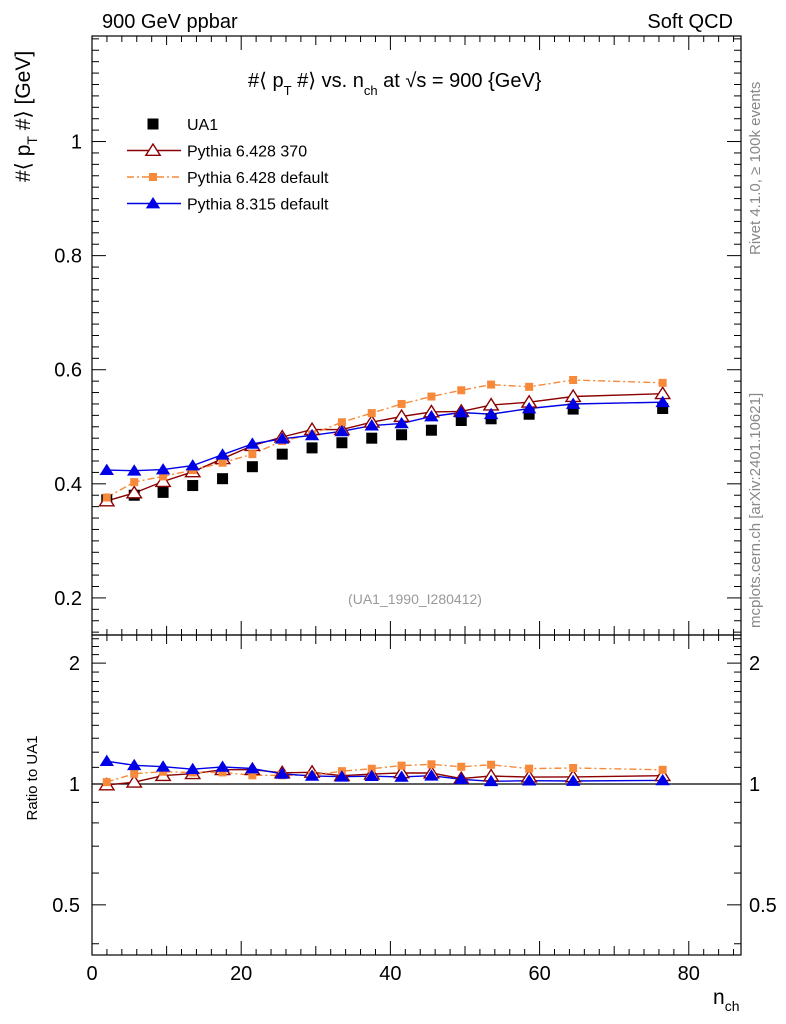 This screenshot has height=1024, width=786. What do you see at coordinates (32, 140) in the screenshot?
I see `ylabel-part-b: T` at bounding box center [32, 140].